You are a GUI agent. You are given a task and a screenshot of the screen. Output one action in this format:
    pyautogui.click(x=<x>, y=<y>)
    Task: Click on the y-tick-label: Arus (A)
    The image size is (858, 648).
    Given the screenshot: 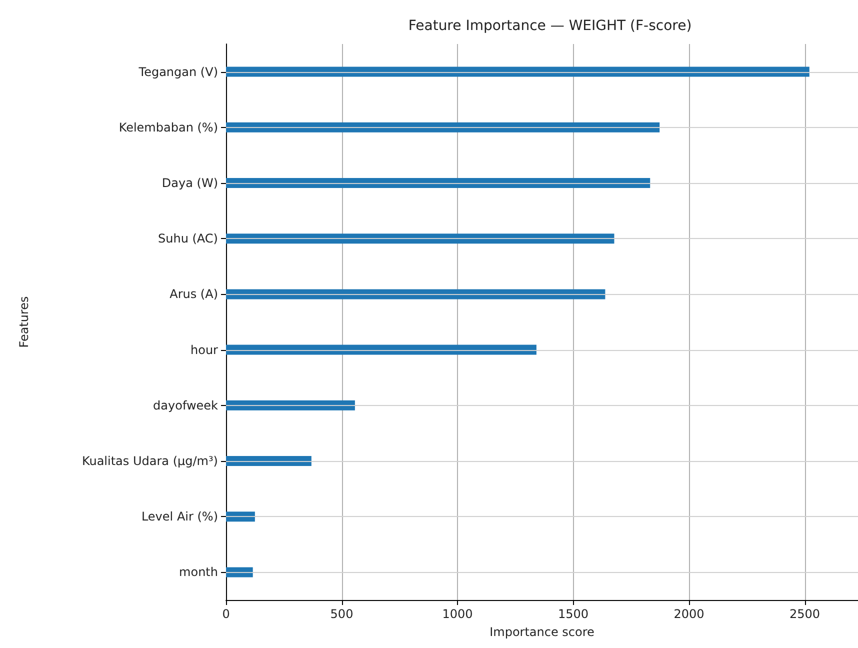 What is the action you would take?
    pyautogui.click(x=194, y=294)
    